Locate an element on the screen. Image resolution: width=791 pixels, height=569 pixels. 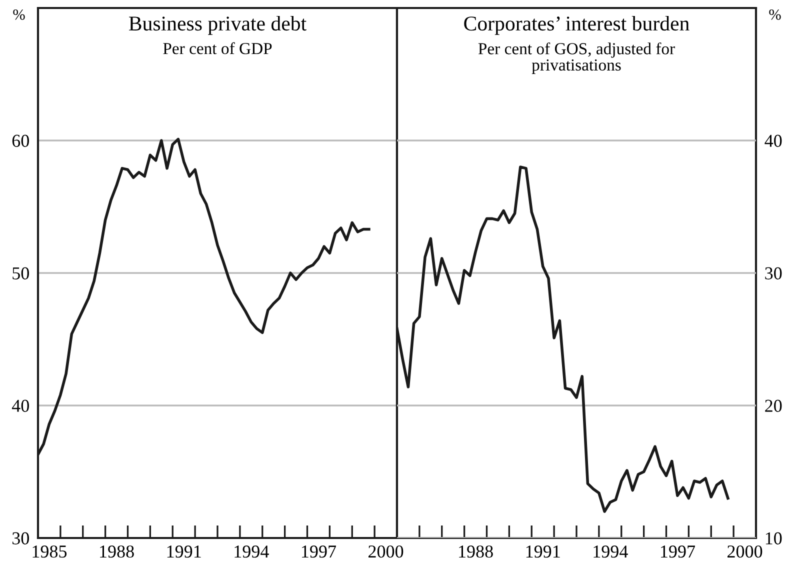
y-tick-label: 50 is located at coordinates (20, 273).